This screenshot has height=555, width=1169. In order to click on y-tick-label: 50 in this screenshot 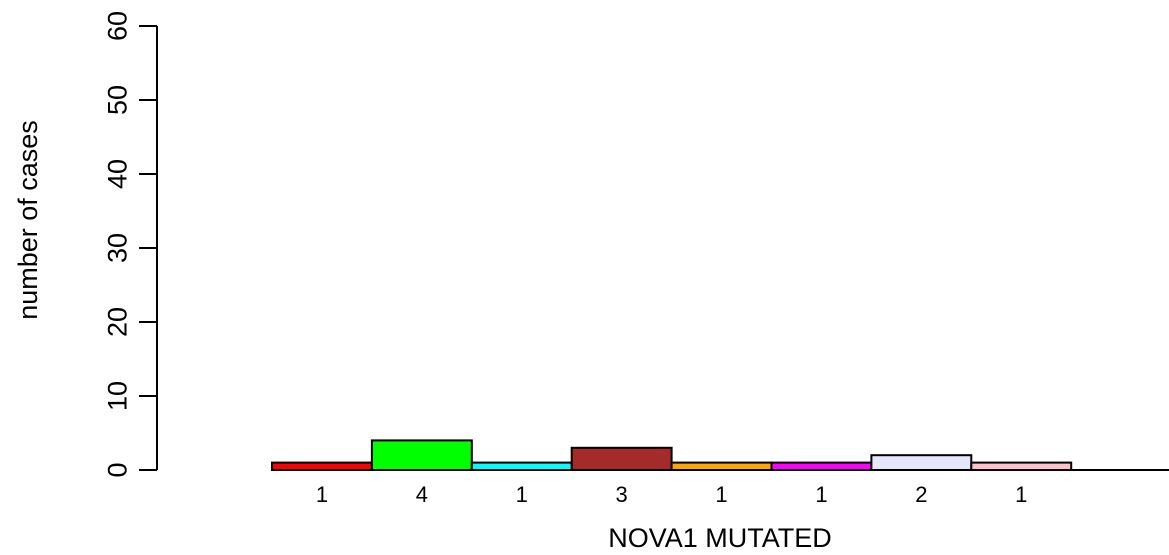, I will do `click(117, 100)`.